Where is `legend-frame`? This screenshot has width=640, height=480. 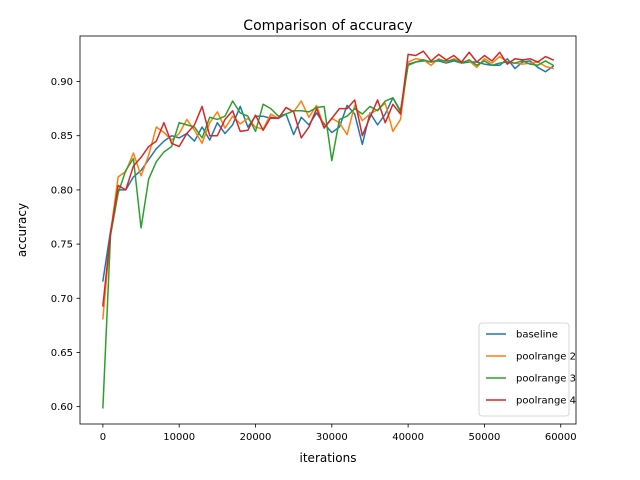
legend-frame is located at coordinates (524, 369).